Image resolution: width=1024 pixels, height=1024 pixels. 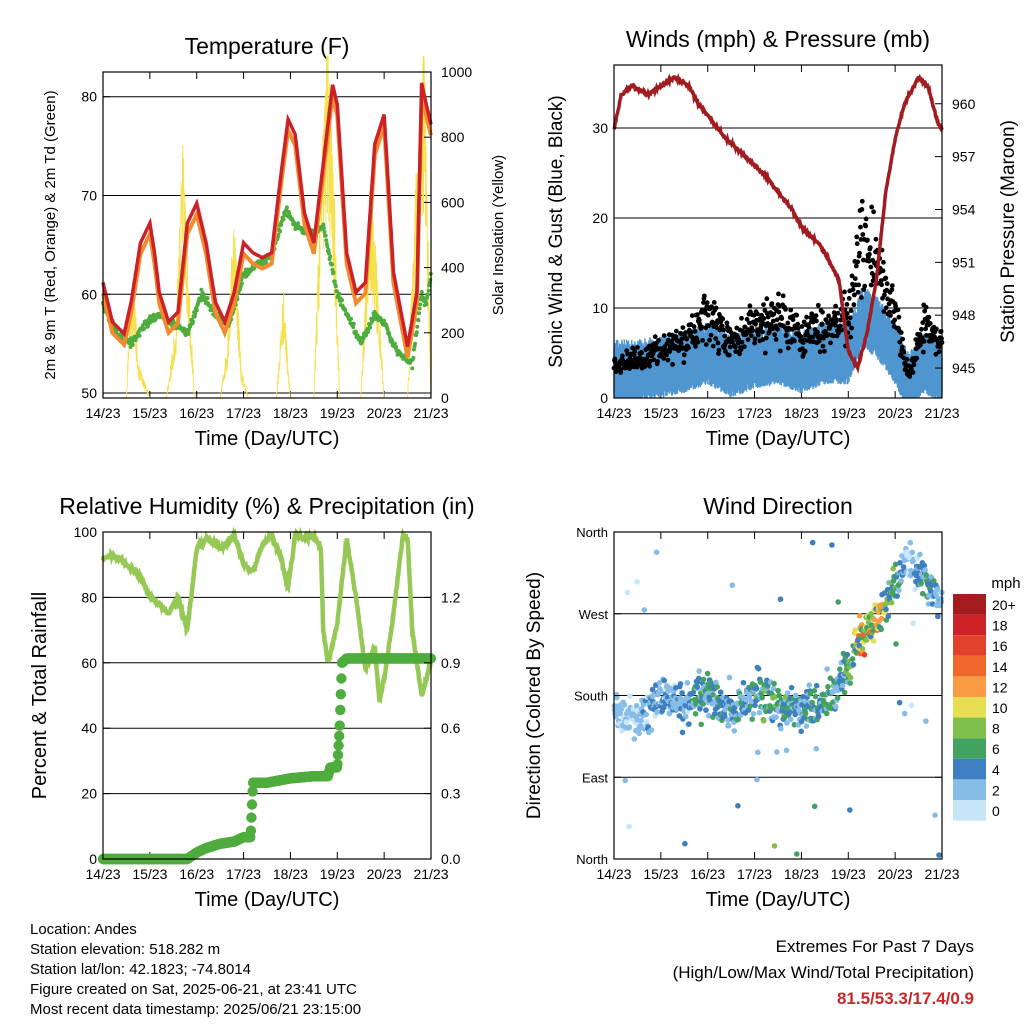 What do you see at coordinates (996, 790) in the screenshot?
I see `legend-label: 2` at bounding box center [996, 790].